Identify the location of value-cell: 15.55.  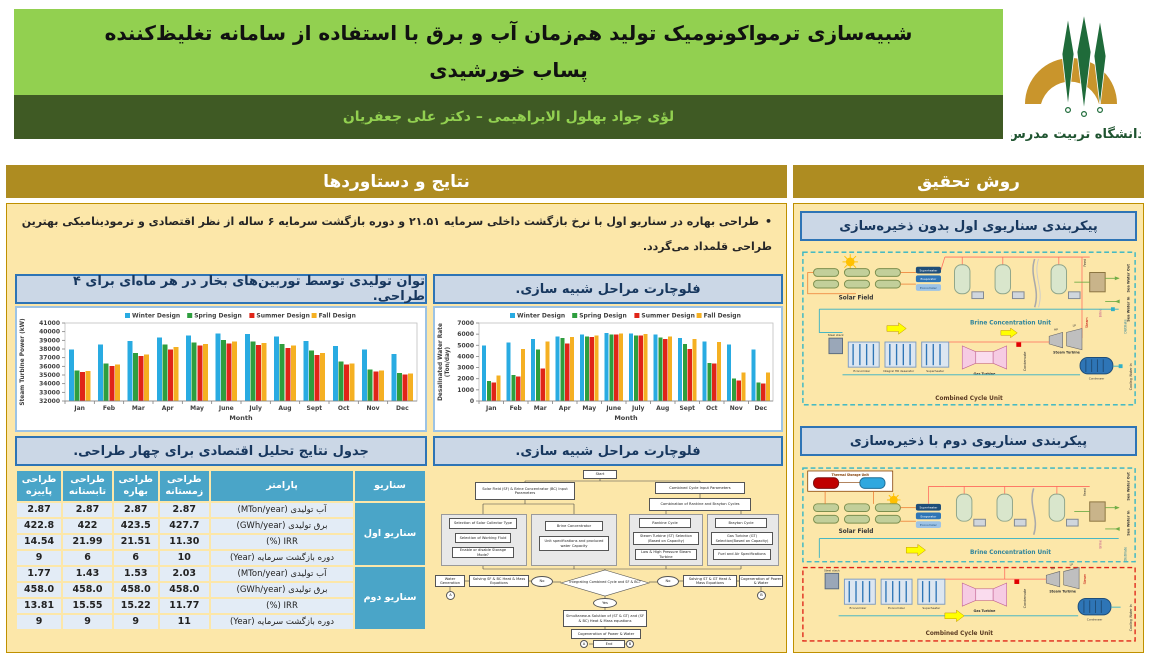
(87, 605).